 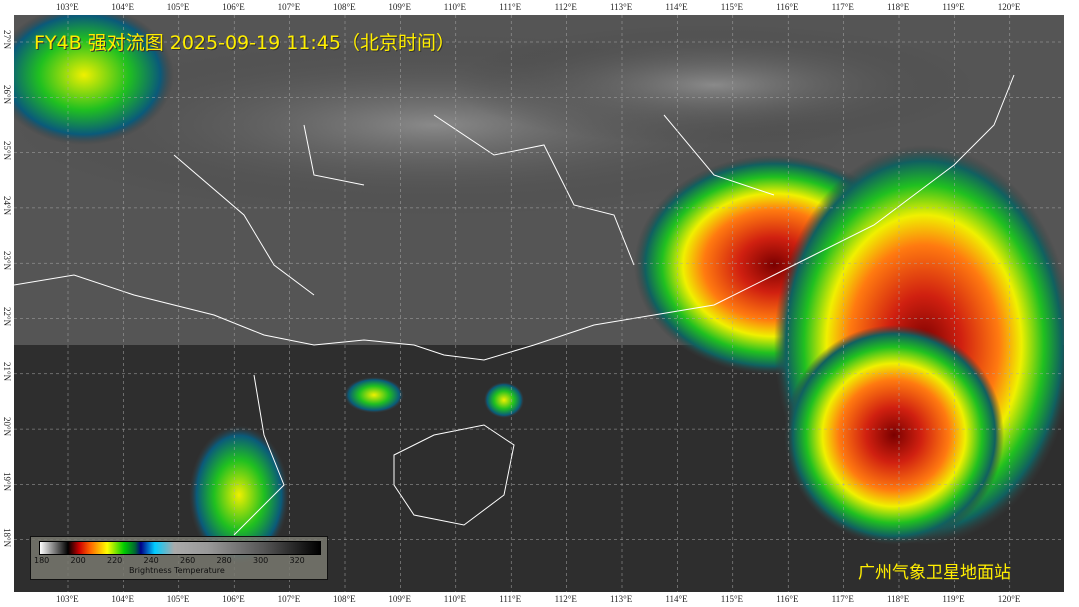 What do you see at coordinates (7, 427) in the screenshot?
I see `latitude-label: 20°N` at bounding box center [7, 427].